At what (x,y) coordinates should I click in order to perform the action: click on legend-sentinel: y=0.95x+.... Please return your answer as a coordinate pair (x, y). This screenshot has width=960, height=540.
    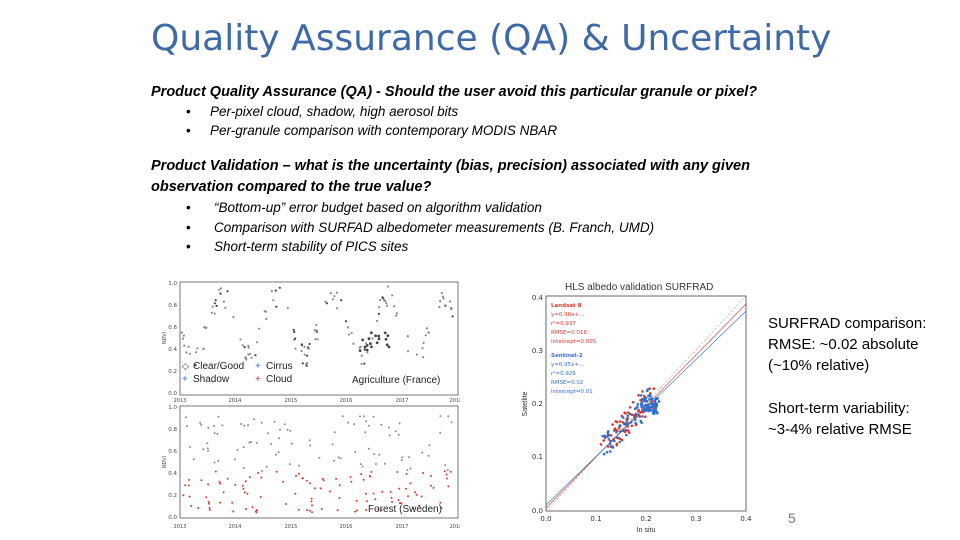
    Looking at the image, I should click on (567, 365).